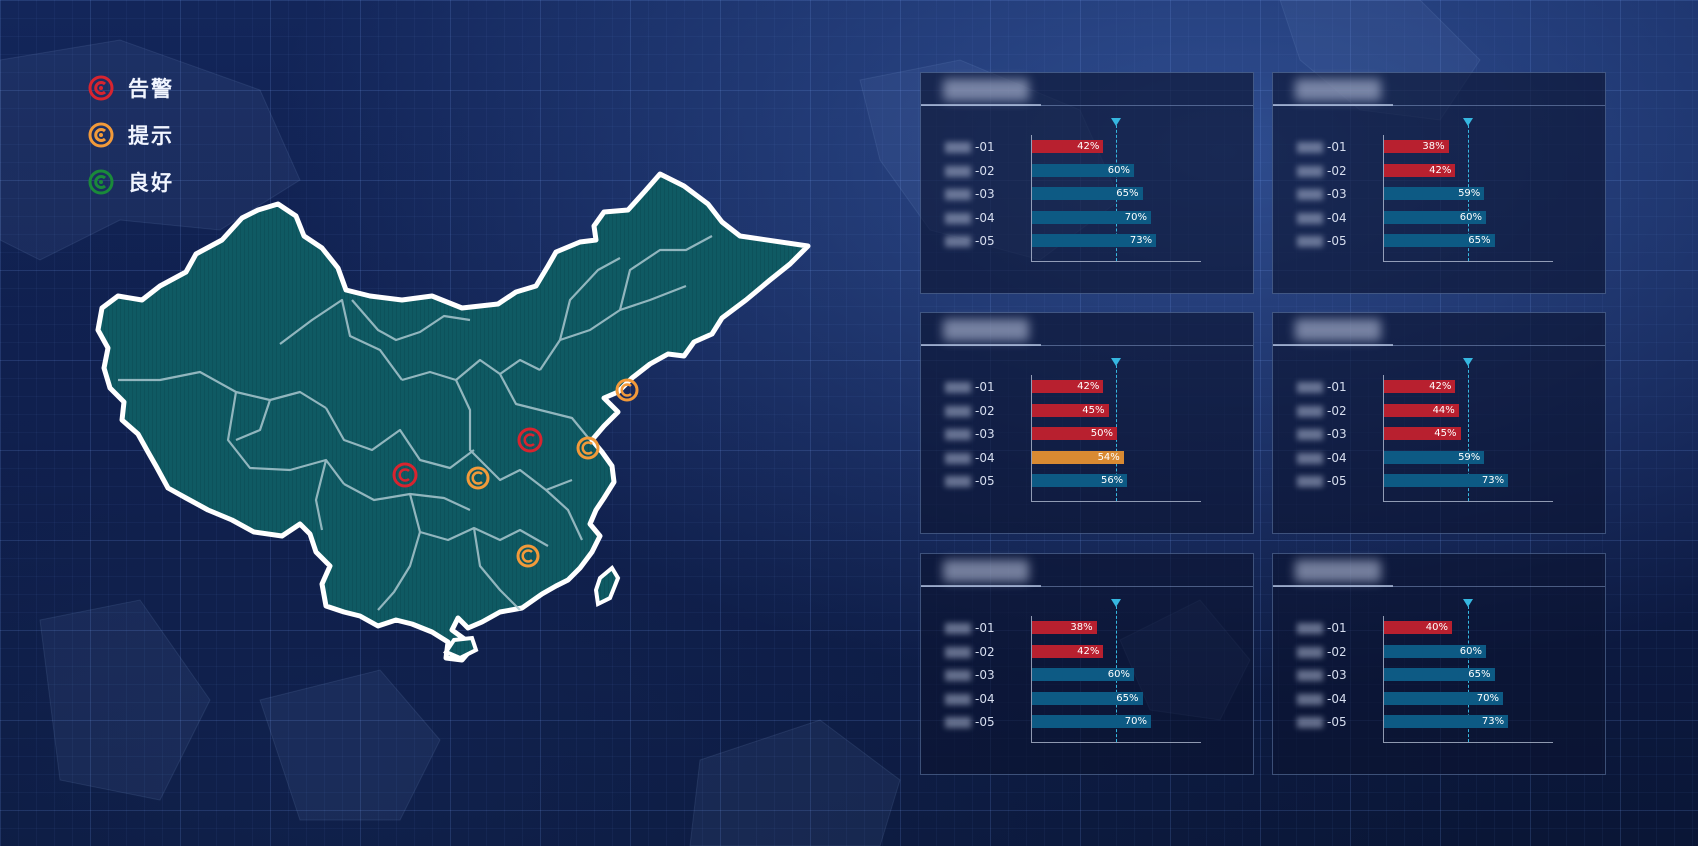 This screenshot has width=1698, height=846. What do you see at coordinates (1421, 410) in the screenshot?
I see `bar: 44%` at bounding box center [1421, 410].